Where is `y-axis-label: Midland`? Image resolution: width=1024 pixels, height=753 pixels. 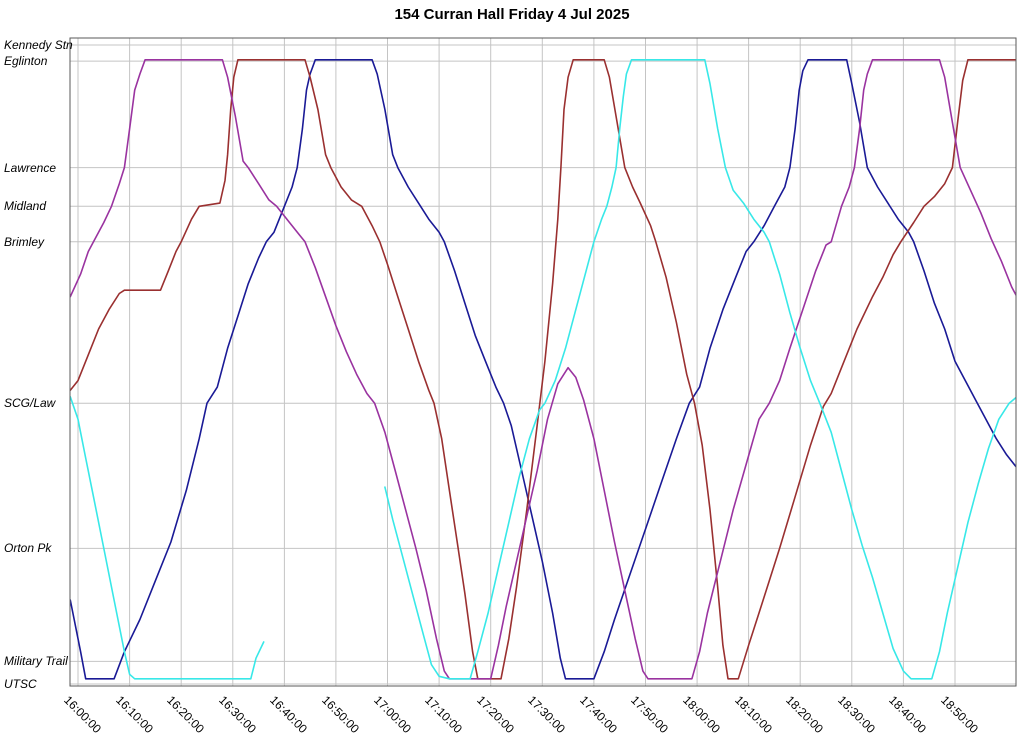 y-axis-label: Midland is located at coordinates (25, 206).